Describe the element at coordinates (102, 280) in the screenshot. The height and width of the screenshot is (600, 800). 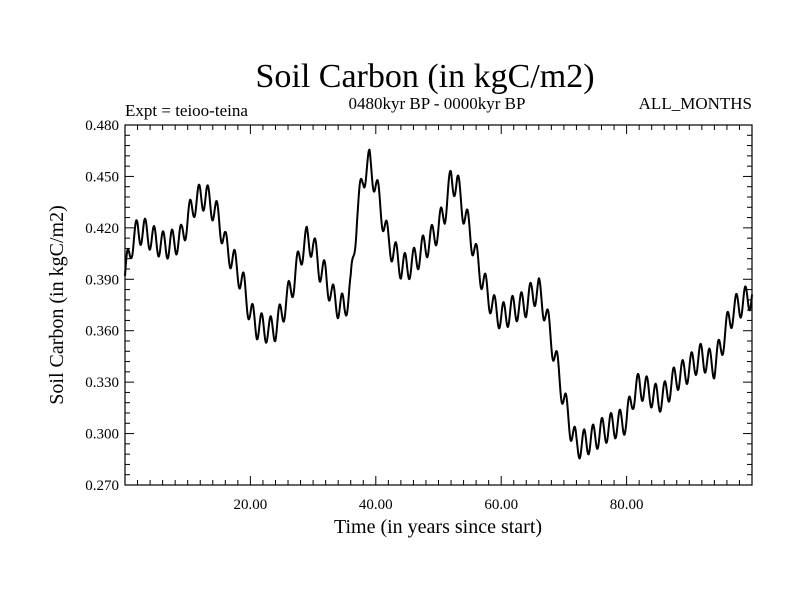
I see `y-tick-label: 0.390` at that location.